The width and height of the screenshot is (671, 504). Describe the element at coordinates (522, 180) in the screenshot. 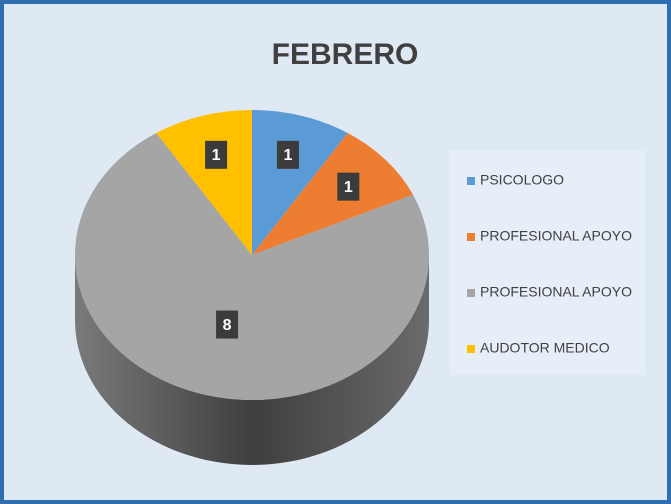

I see `legend-label: PSICOLOGO` at that location.